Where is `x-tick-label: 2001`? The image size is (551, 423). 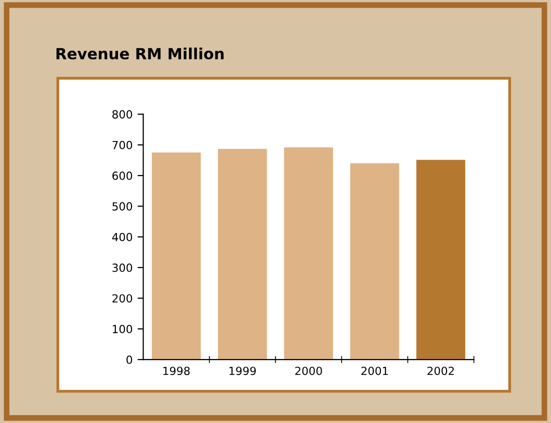 x-tick-label: 2001 is located at coordinates (374, 371).